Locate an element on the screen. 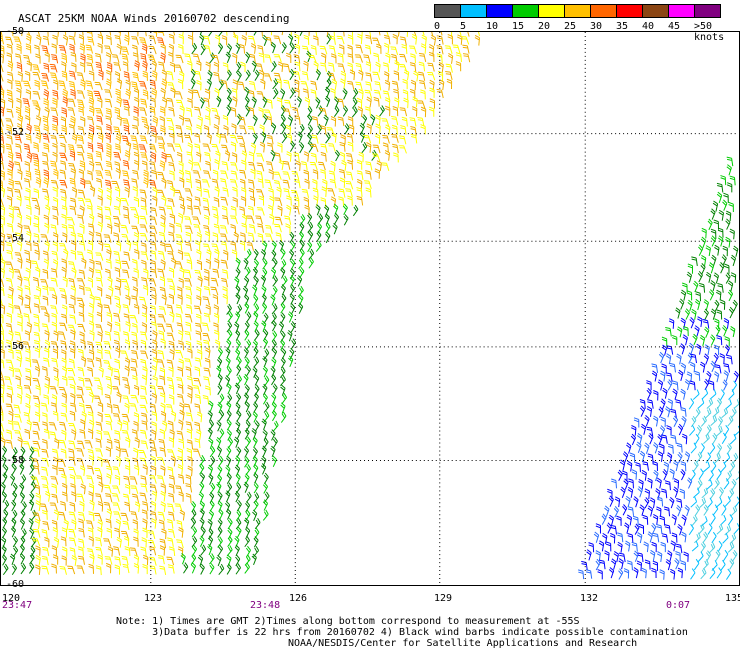 The width and height of the screenshot is (740, 650). latitude-label: -54 is located at coordinates (15, 238).